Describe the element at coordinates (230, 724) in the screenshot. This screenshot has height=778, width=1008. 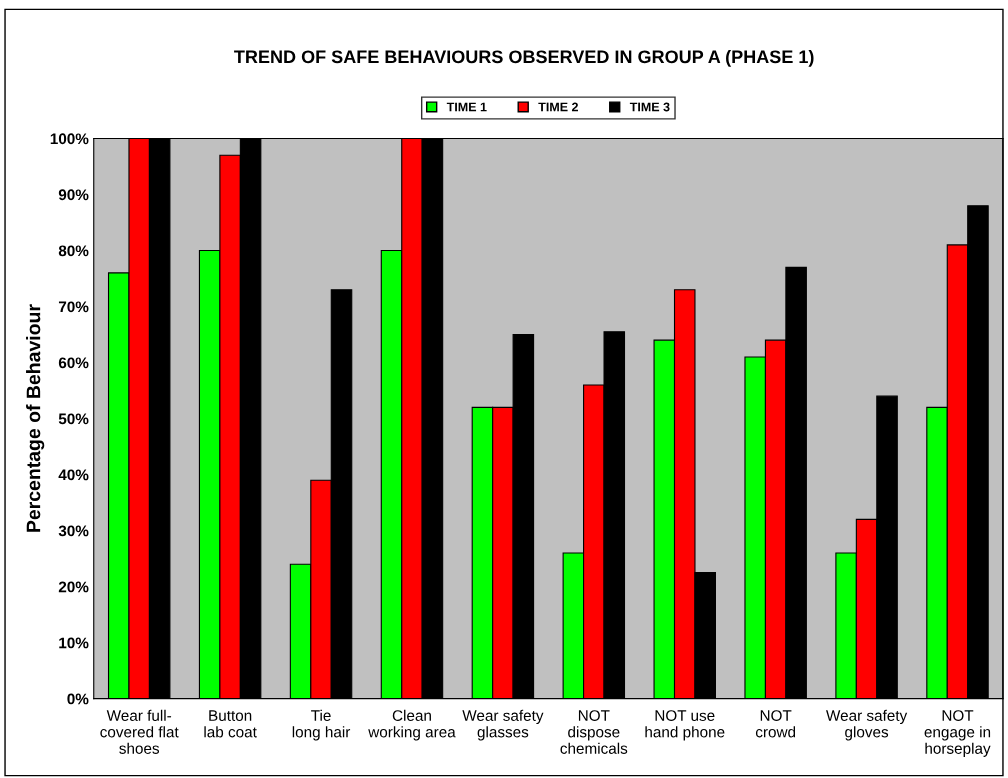
I see `x-tick-label: Button lab coat` at that location.